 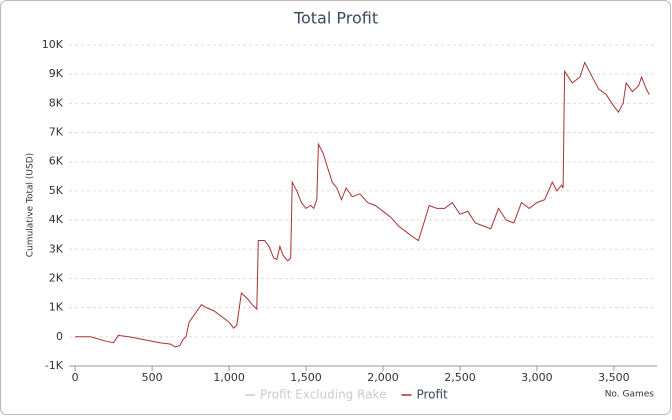 What do you see at coordinates (56, 277) in the screenshot?
I see `y-tick-label: 2K` at bounding box center [56, 277].